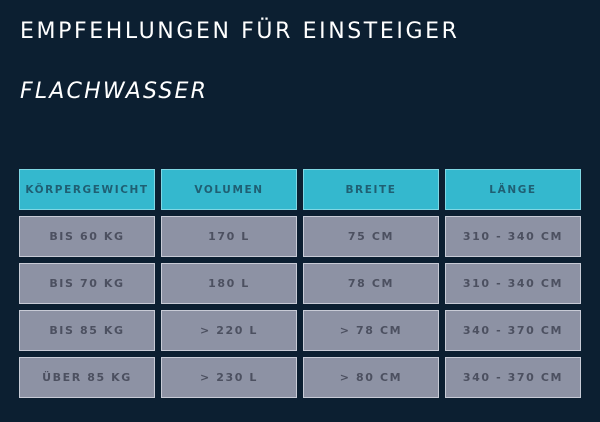  Describe the element at coordinates (300, 189) in the screenshot. I see `table-header-row: KÖRPERGEWICHT VOLUMEN BREITE LÄNGE` at that location.